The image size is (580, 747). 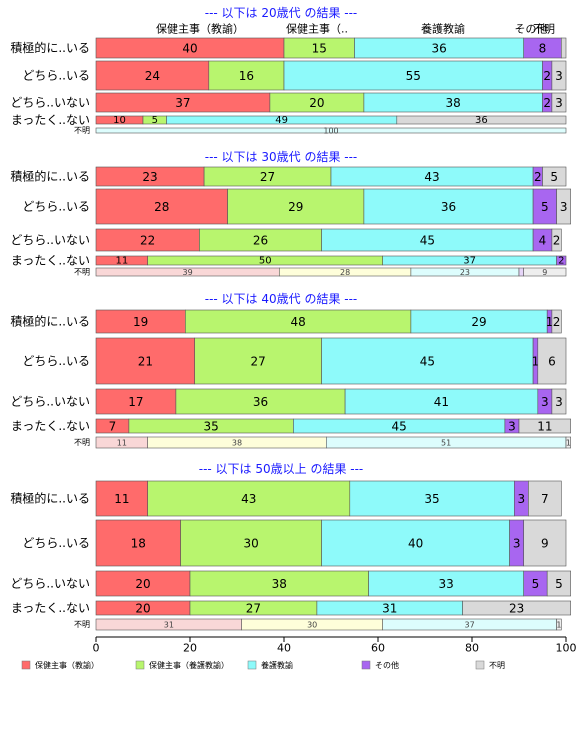 What do you see at coordinates (67, 665) in the screenshot?
I see `legend-label: 保健主事（教諭）` at bounding box center [67, 665].